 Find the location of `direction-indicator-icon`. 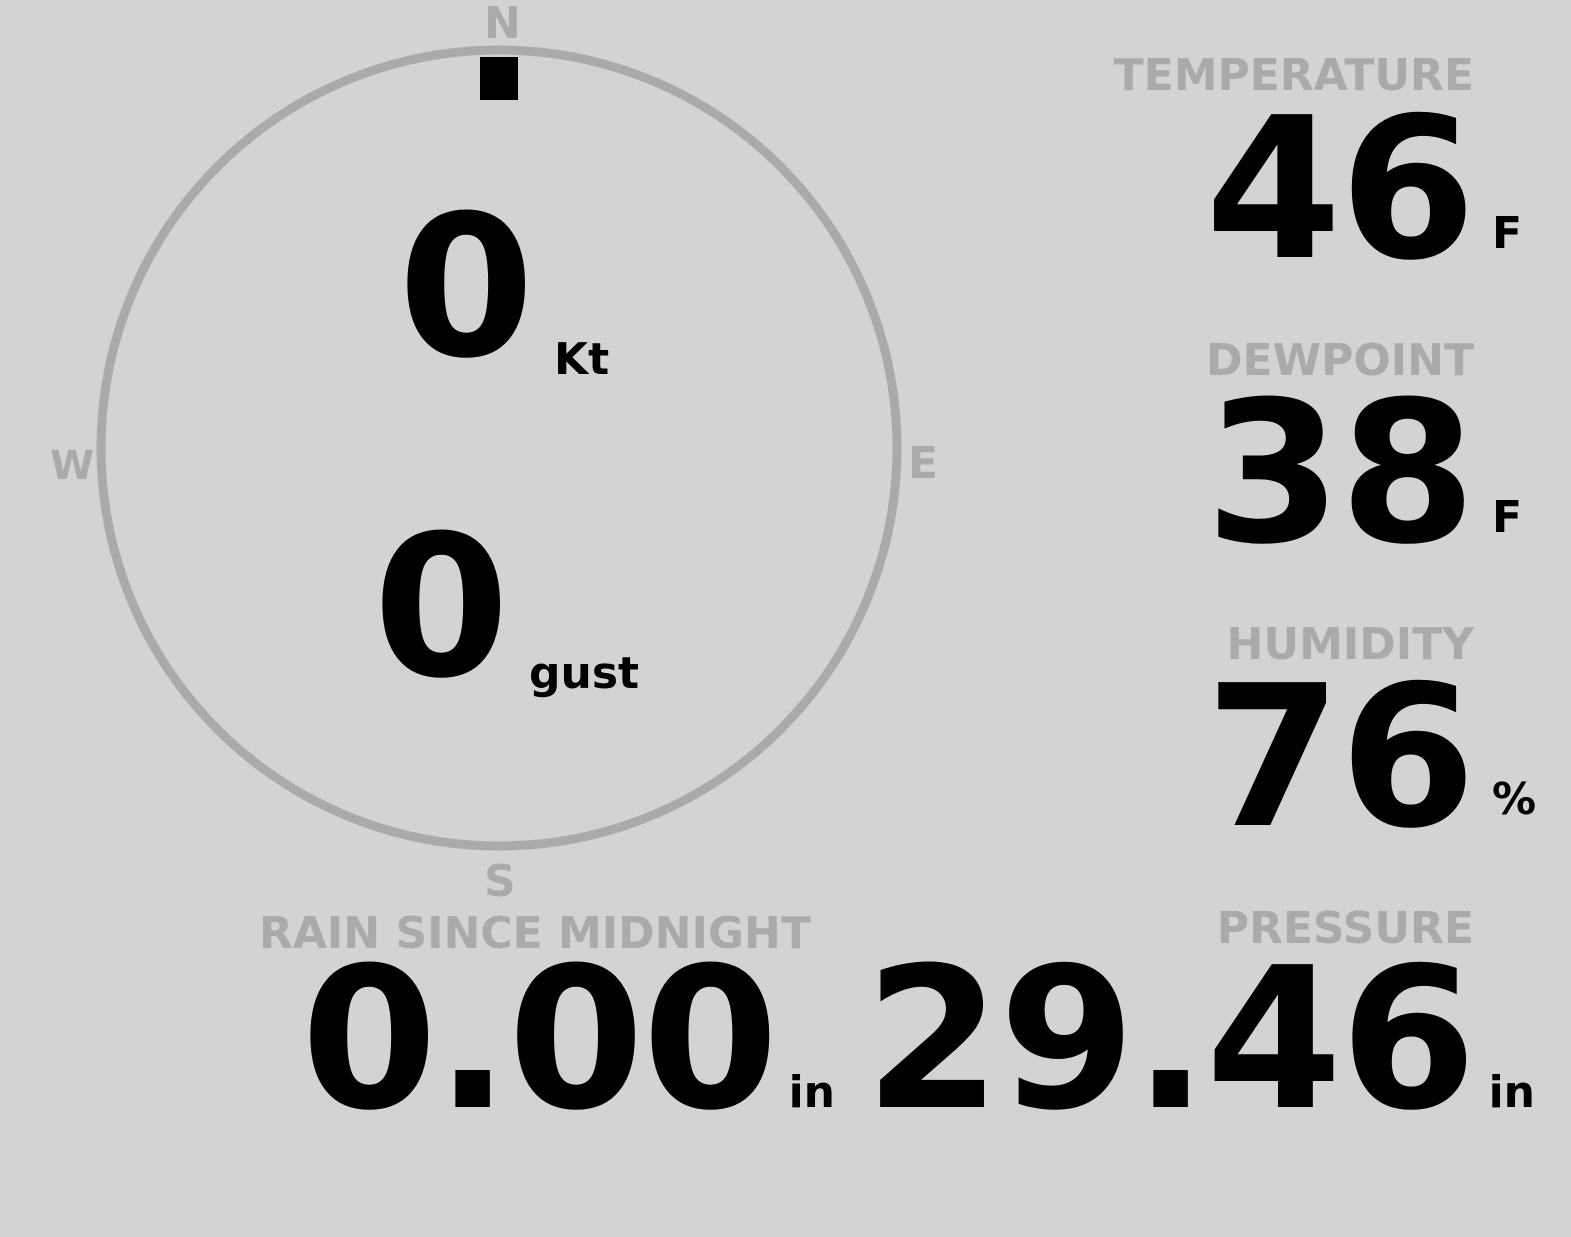

direction-indicator-icon is located at coordinates (499, 78).